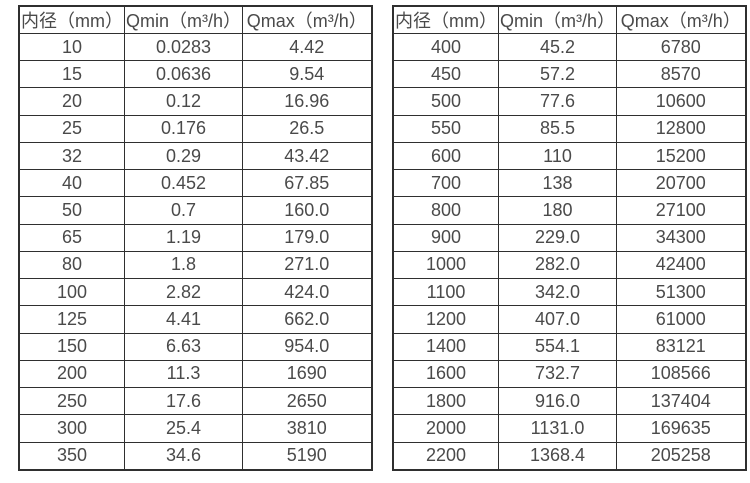 The width and height of the screenshot is (750, 483). Describe the element at coordinates (183, 183) in the screenshot. I see `table-cell: 0.452` at that location.